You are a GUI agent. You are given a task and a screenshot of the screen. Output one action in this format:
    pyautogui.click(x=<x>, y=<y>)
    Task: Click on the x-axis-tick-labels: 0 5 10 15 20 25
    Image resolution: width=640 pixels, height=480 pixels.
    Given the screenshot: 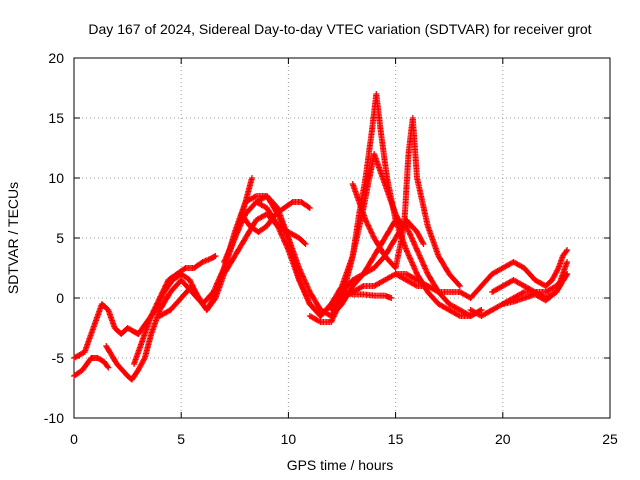 What is the action you would take?
    pyautogui.click(x=344, y=439)
    